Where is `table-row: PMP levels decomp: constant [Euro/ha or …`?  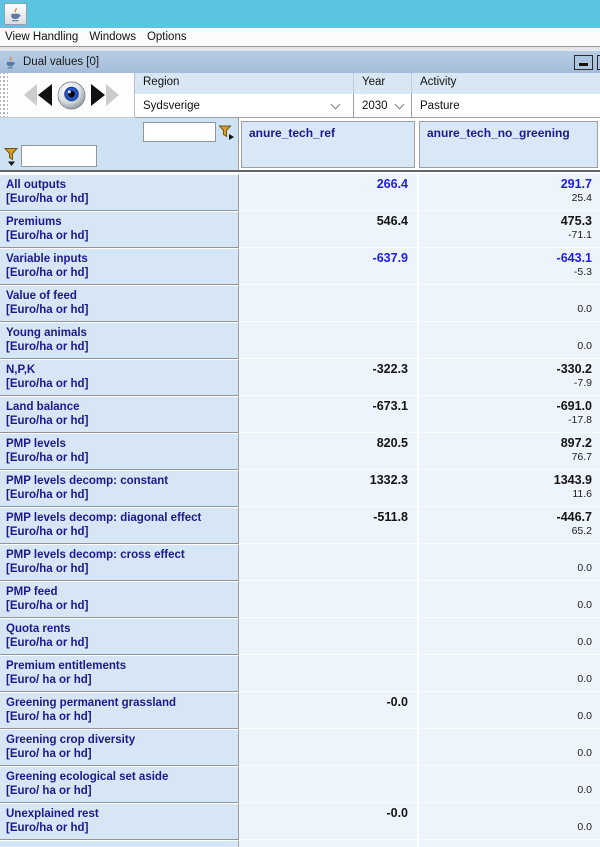
table-row: PMP levels decomp: constant [Euro/ha or … is located at coordinates (300, 488).